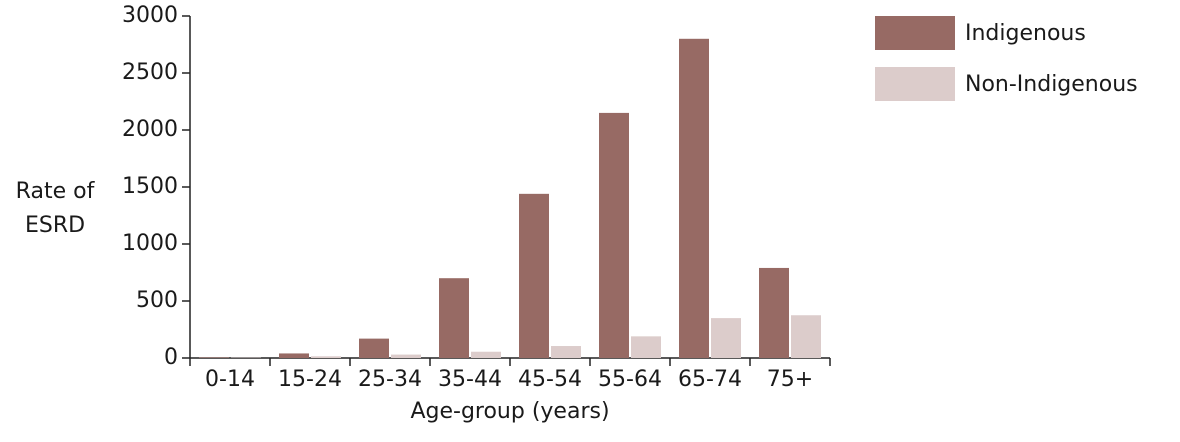 This screenshot has height=442, width=1180. What do you see at coordinates (390, 379) in the screenshot?
I see `x-tick-label: 25-34` at bounding box center [390, 379].